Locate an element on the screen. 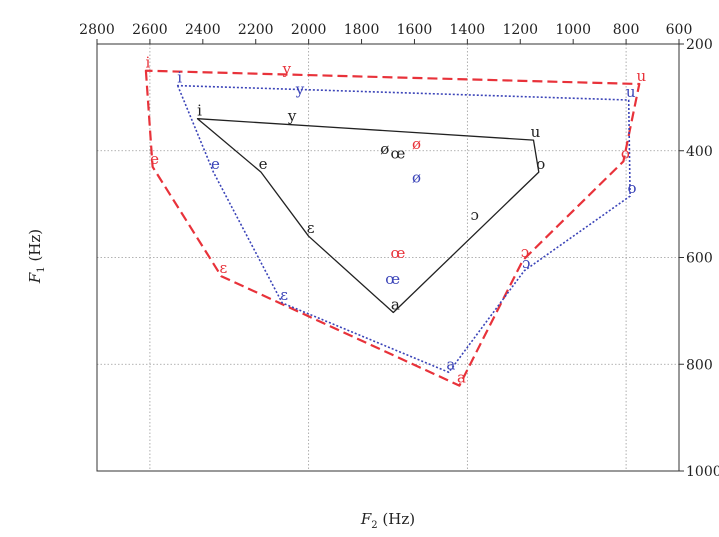 The width and height of the screenshot is (719, 537). x-tick-label: 2200 is located at coordinates (256, 30).